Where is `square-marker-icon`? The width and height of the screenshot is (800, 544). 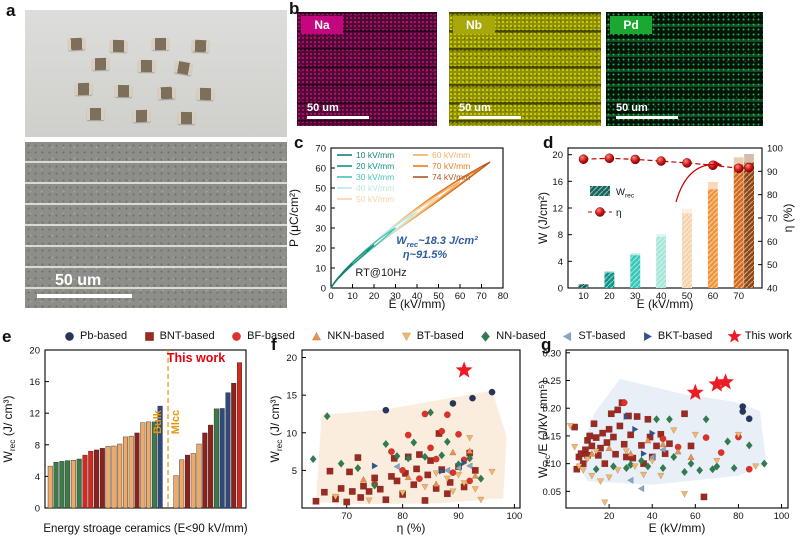 square-marker-icon is located at coordinates (149, 336).